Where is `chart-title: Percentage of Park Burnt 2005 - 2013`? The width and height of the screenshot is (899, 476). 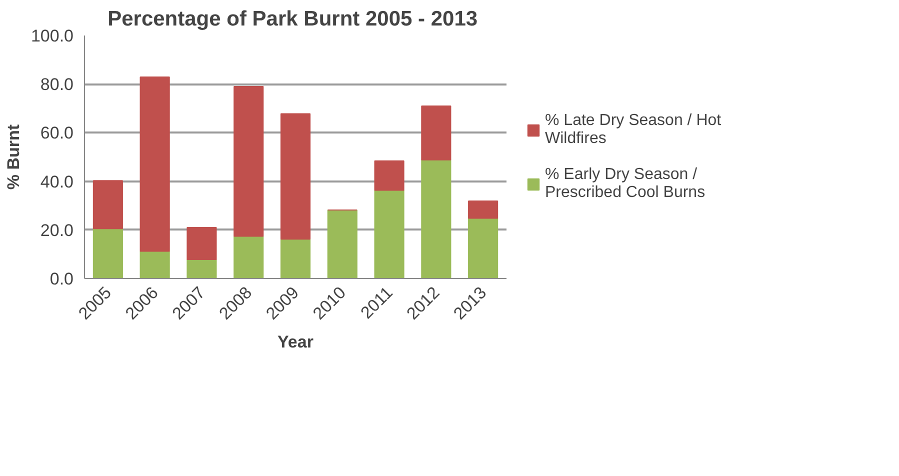
chart-title: Percentage of Park Burnt 2005 - 2013 is located at coordinates (293, 19).